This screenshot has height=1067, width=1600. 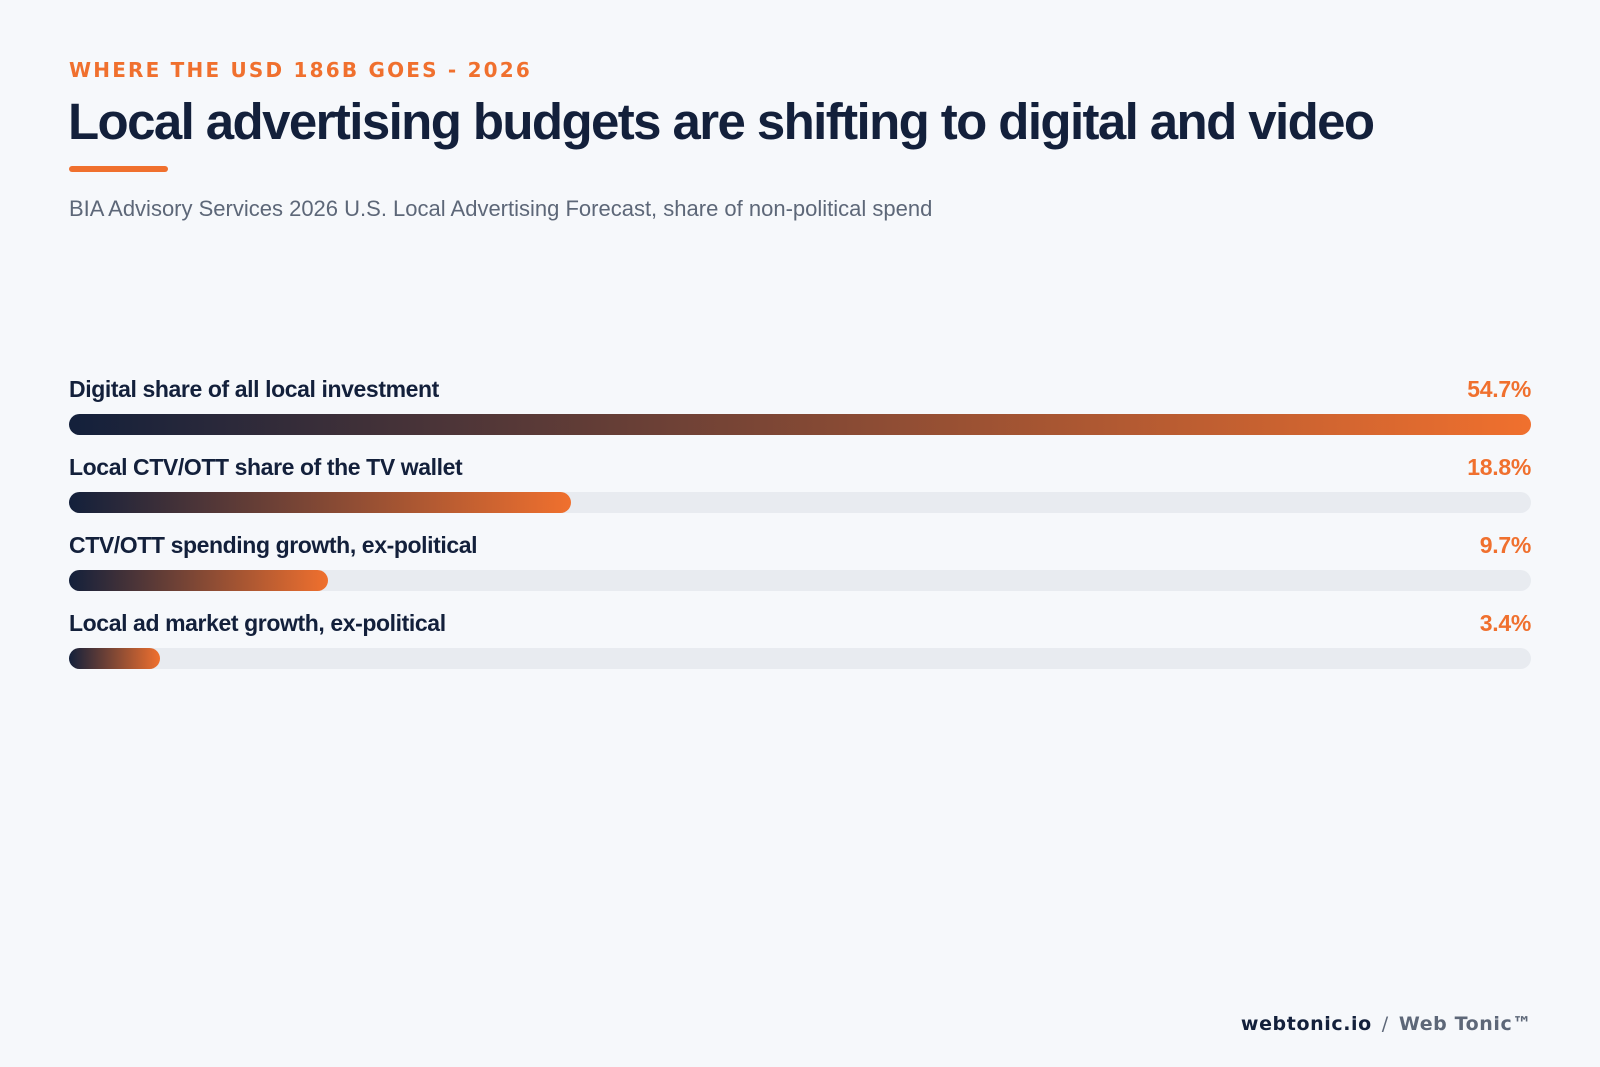 What do you see at coordinates (1505, 623) in the screenshot?
I see `bar-value-label: 3.4%` at bounding box center [1505, 623].